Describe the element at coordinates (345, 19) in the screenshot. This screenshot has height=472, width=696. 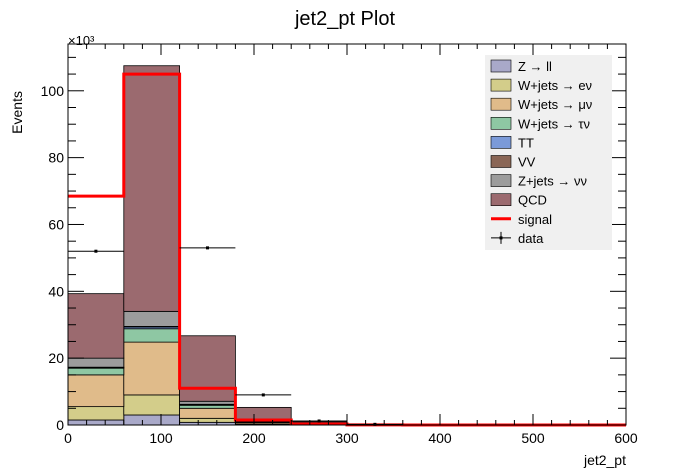
I see `chart-title: jet2_pt Plot` at that location.